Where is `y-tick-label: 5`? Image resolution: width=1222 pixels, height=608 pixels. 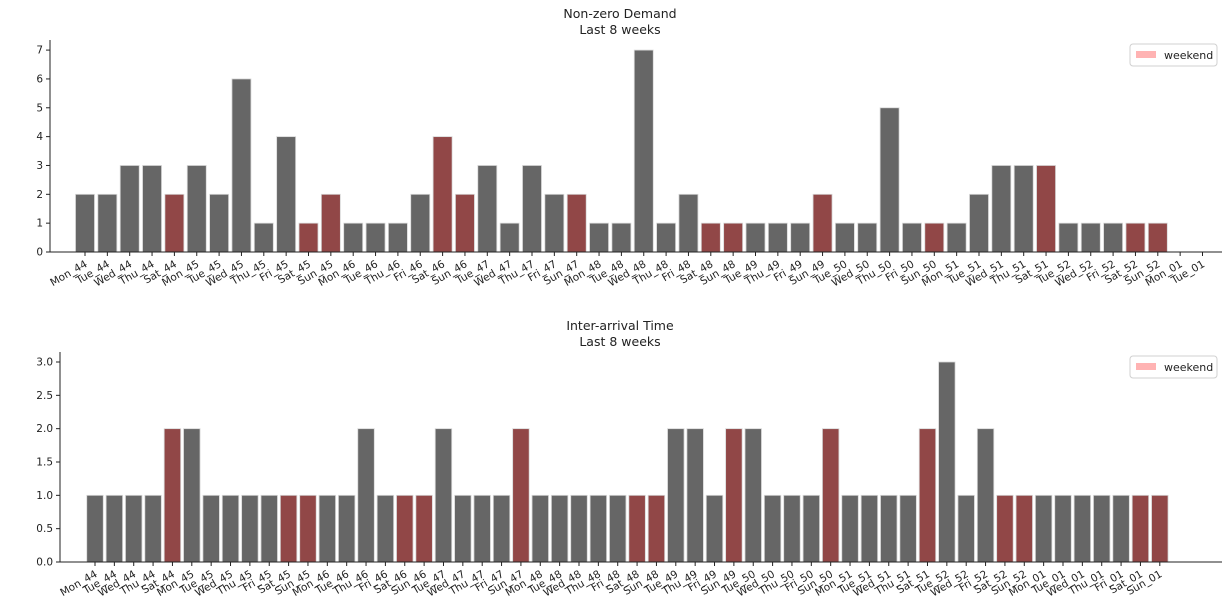 y-tick-label: 5 is located at coordinates (39, 108).